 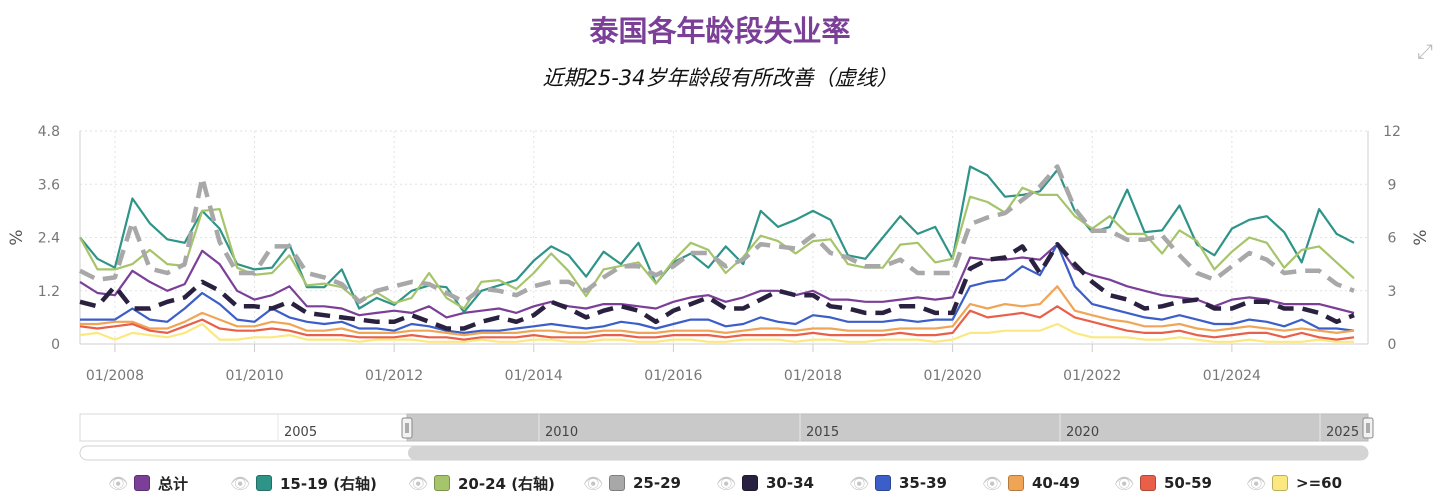 I want to click on legend-label: 25-29, so click(x=657, y=483).